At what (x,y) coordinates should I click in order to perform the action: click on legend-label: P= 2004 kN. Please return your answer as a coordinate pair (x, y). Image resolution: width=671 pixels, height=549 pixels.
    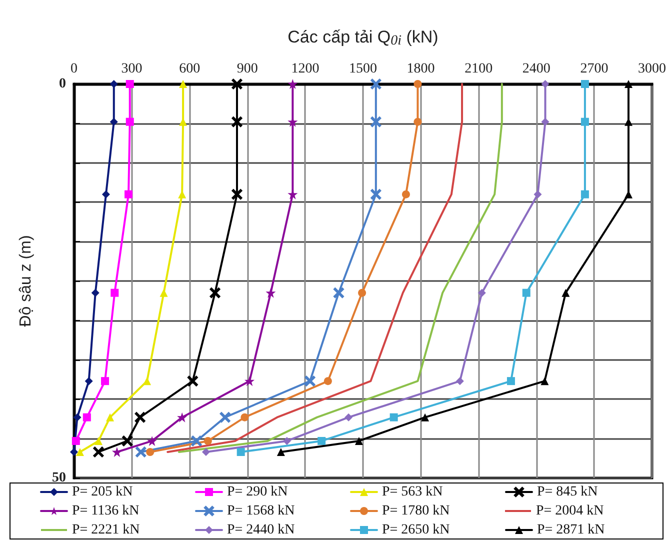
    Looking at the image, I should click on (570, 511).